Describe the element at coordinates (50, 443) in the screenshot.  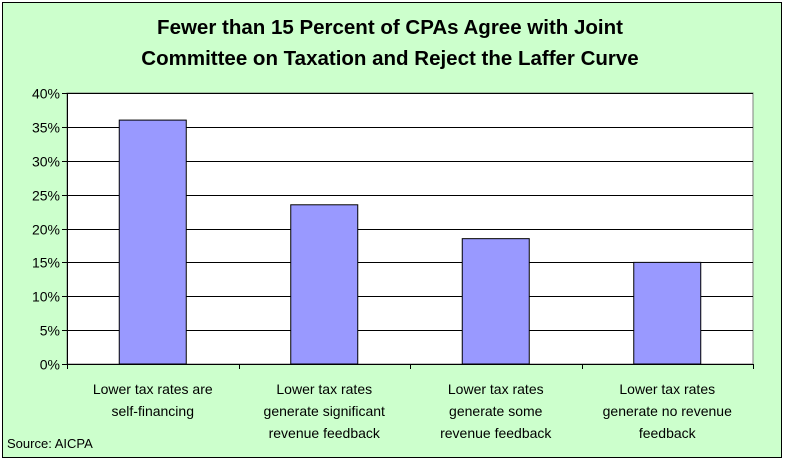
I see `source-note: Source: AICPA` at that location.